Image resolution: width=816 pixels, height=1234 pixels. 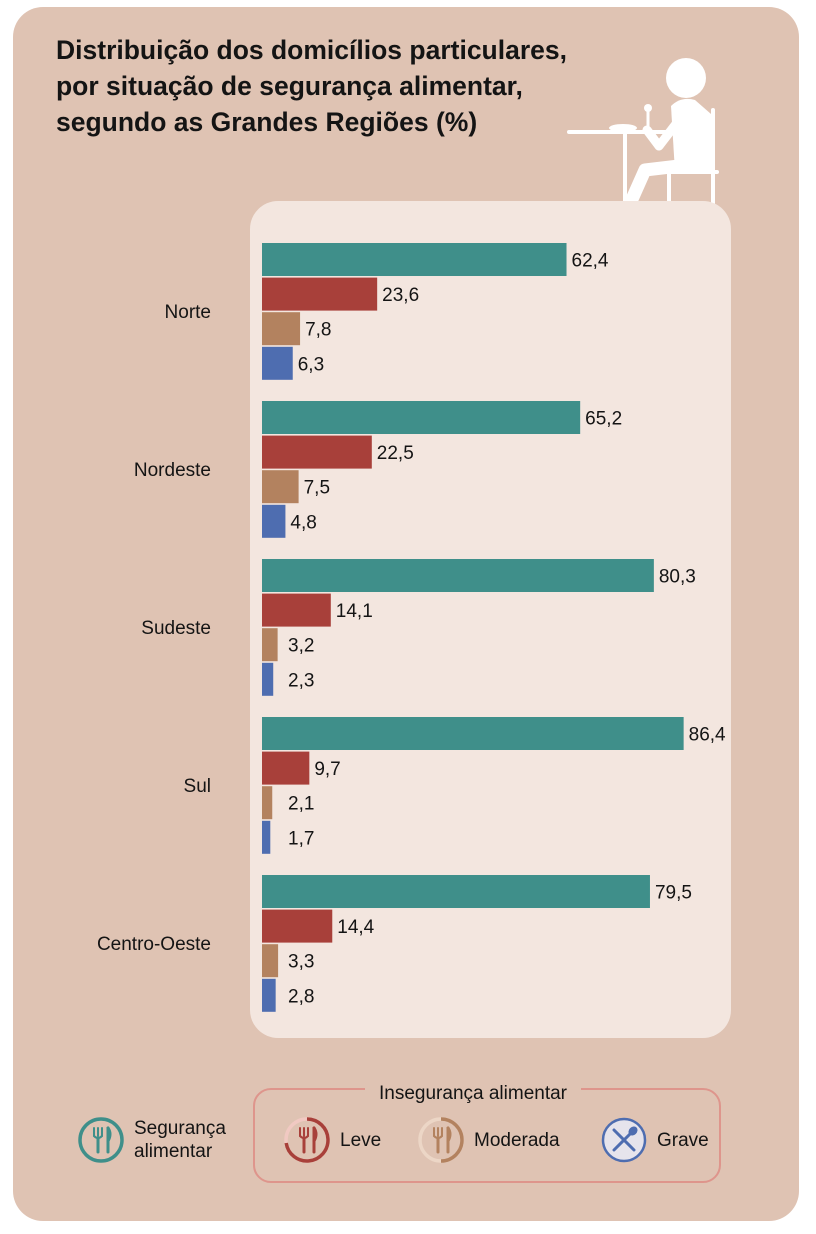 I want to click on insecurity-legend-caption: Insegurança alimentar, so click(x=473, y=1094).